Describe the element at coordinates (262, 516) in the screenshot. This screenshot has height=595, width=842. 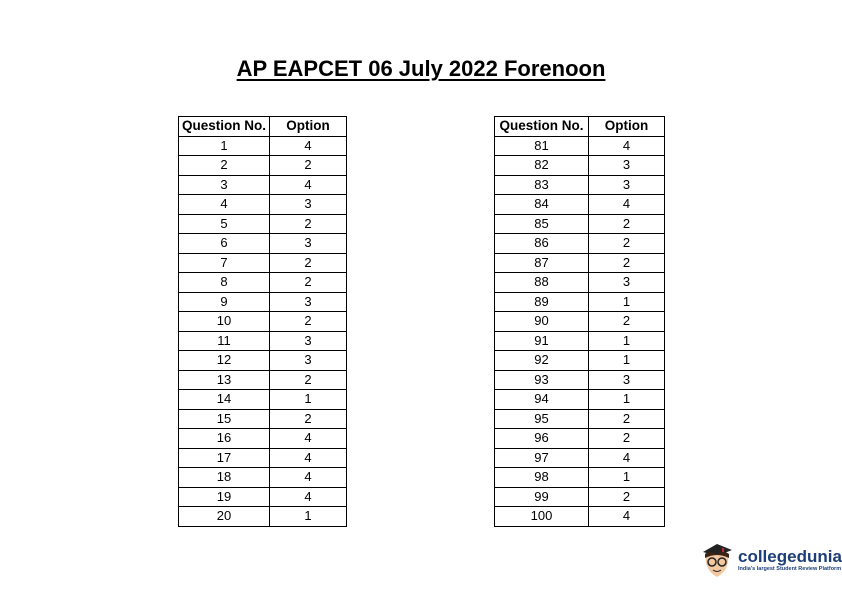
I see `table-row: 20 1` at that location.